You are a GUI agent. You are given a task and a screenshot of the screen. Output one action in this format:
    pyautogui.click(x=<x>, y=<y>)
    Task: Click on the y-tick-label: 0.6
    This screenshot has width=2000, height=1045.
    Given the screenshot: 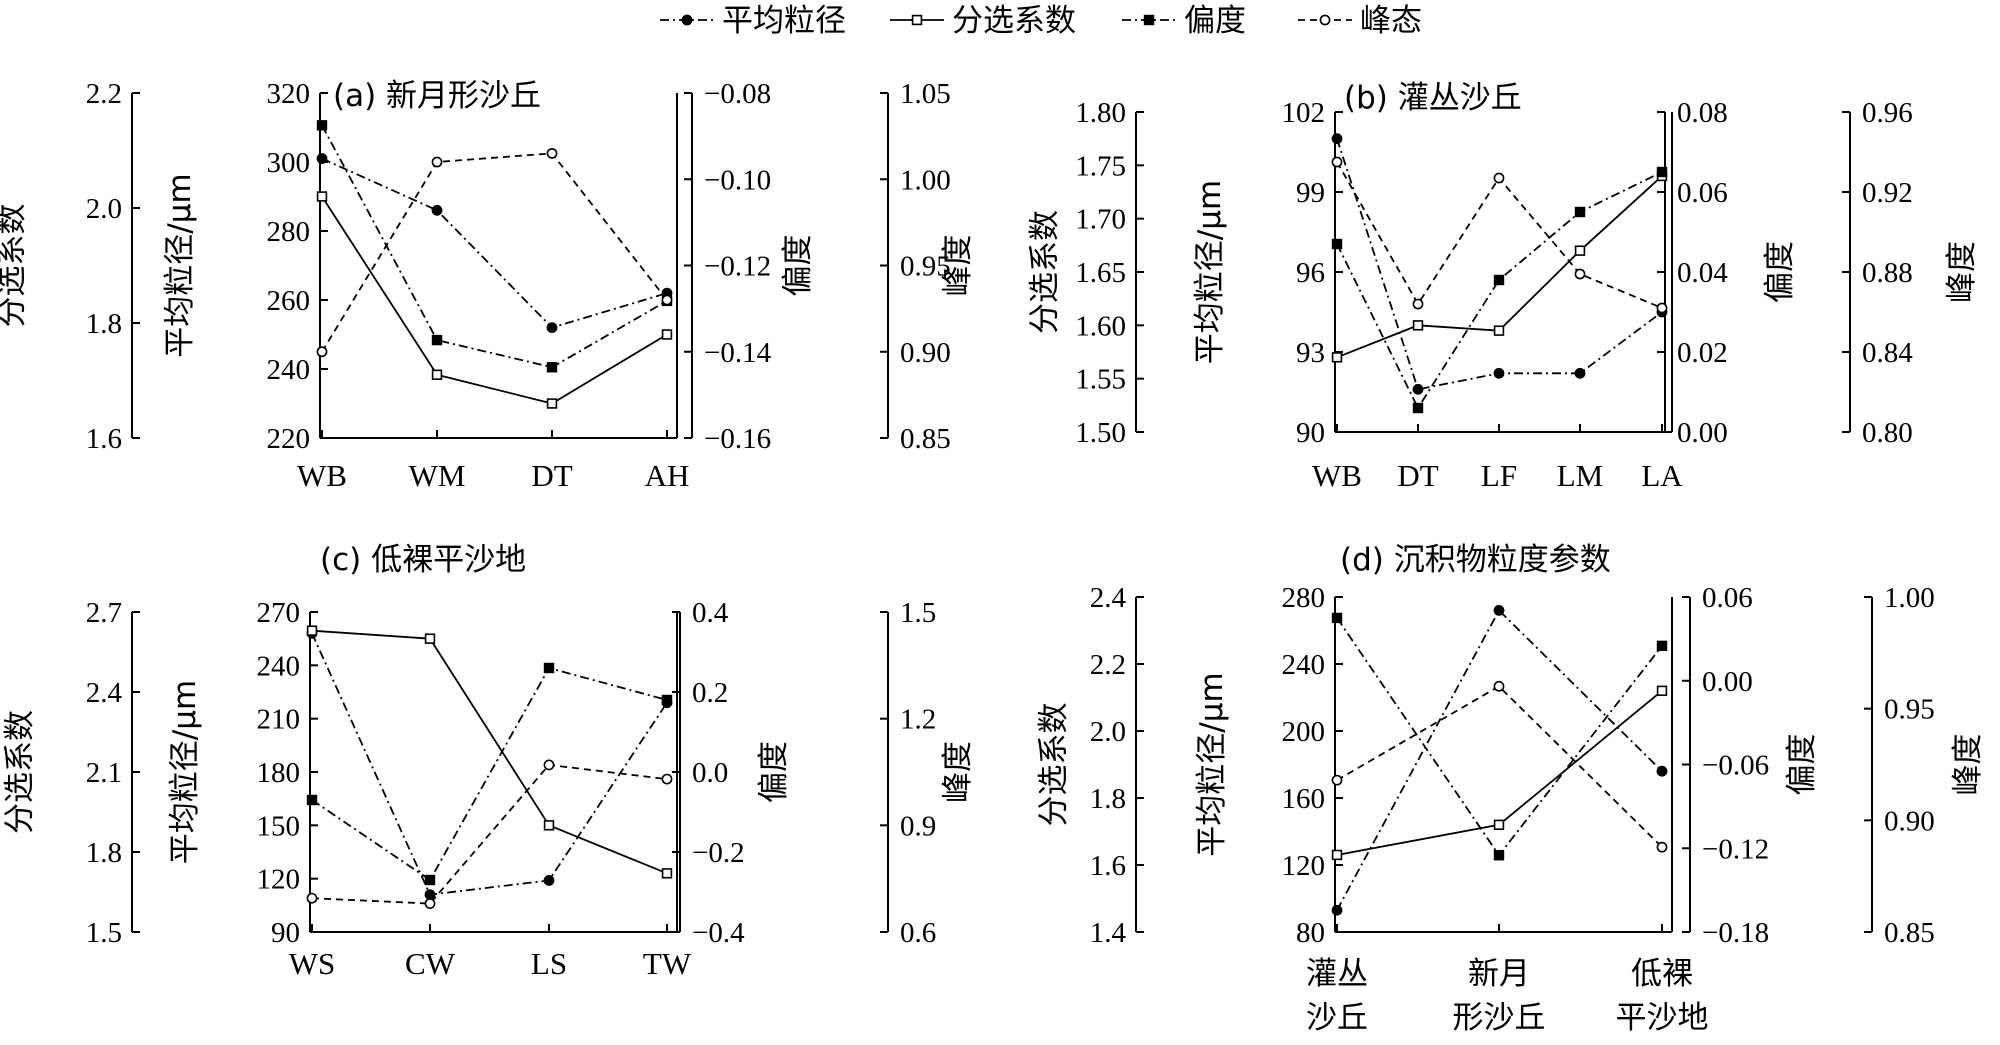 What is the action you would take?
    pyautogui.click(x=918, y=933)
    